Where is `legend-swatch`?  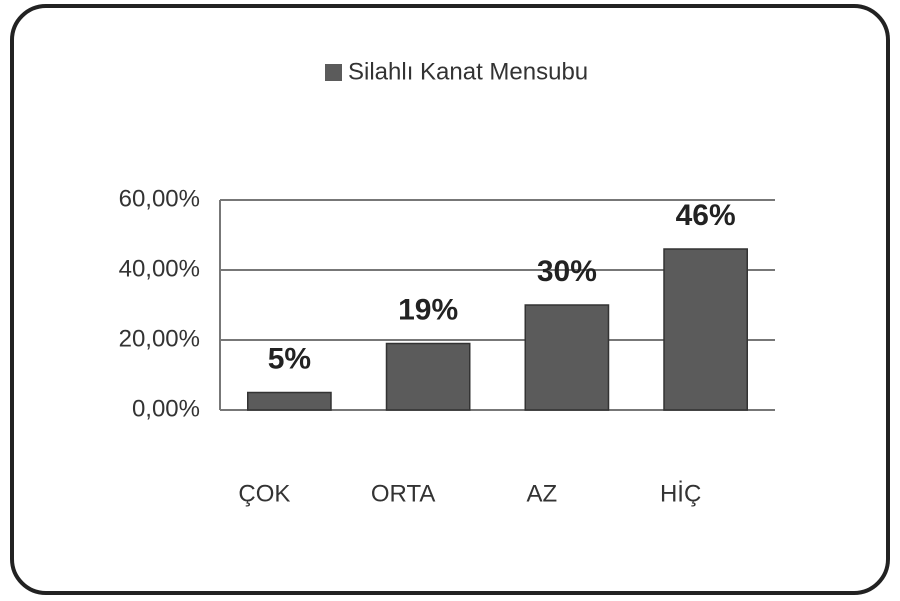
legend-swatch is located at coordinates (333, 72).